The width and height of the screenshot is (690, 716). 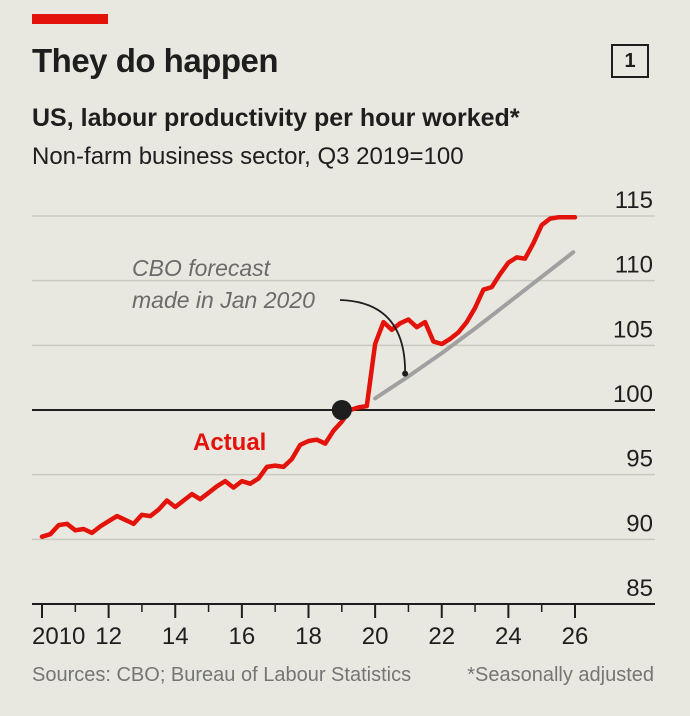 I want to click on y-tick-label: 95, so click(x=639, y=459).